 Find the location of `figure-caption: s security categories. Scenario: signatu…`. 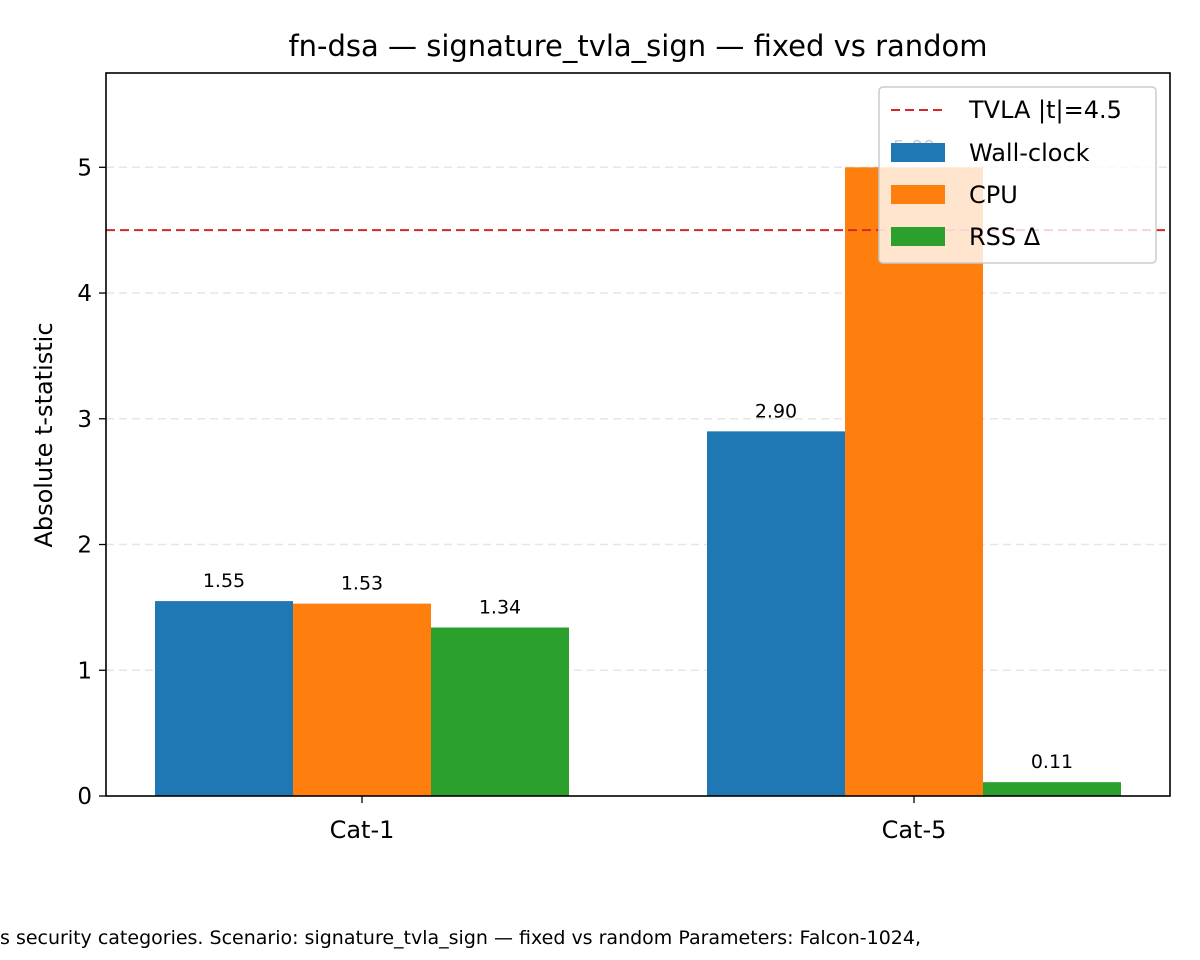

figure-caption: s security categories. Scenario: signatu… is located at coordinates (461, 938).